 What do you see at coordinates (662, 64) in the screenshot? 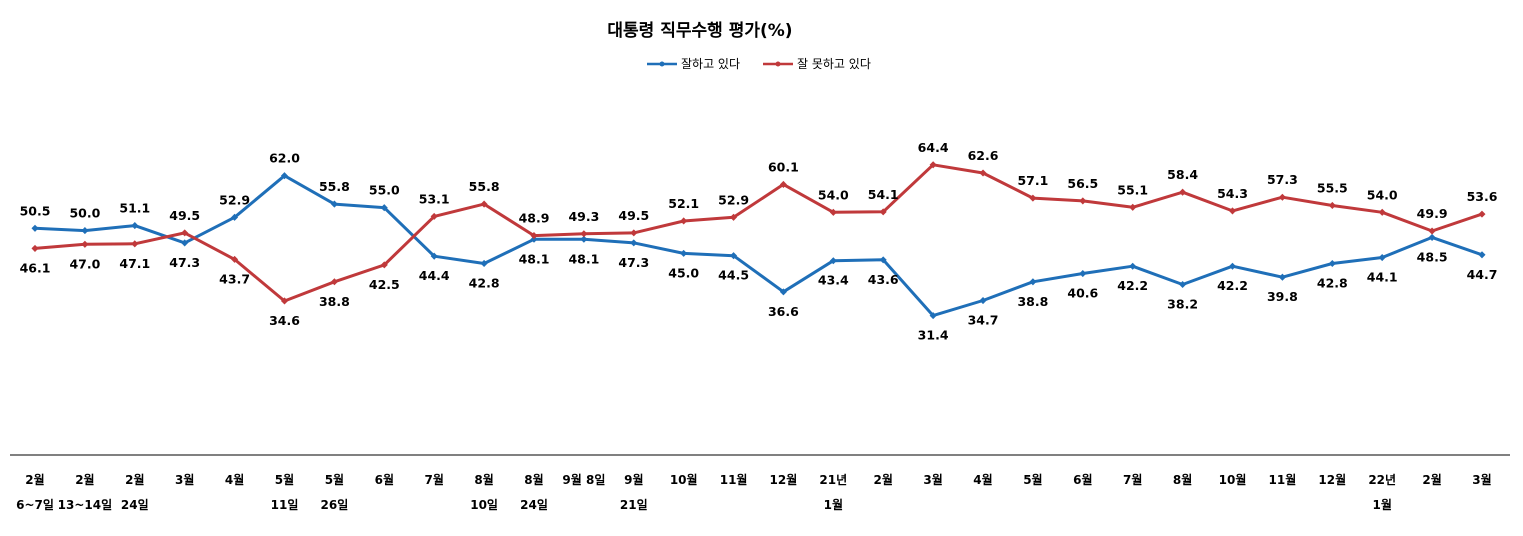
I see `legend-marker-good` at bounding box center [662, 64].